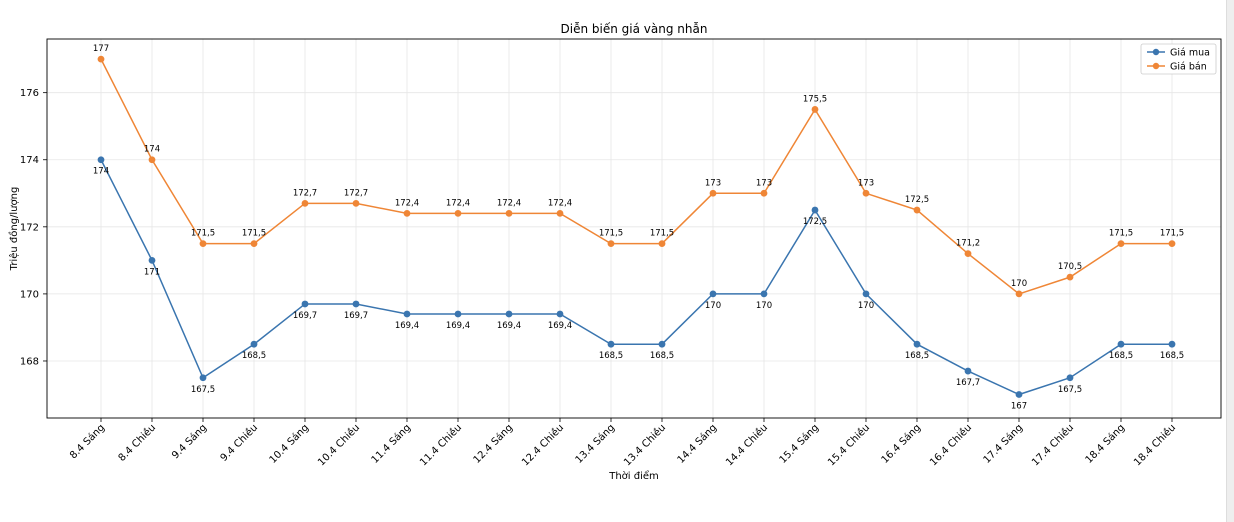  What do you see at coordinates (289, 444) in the screenshot?
I see `x-tick-label: 10.4 Sáng` at bounding box center [289, 444].